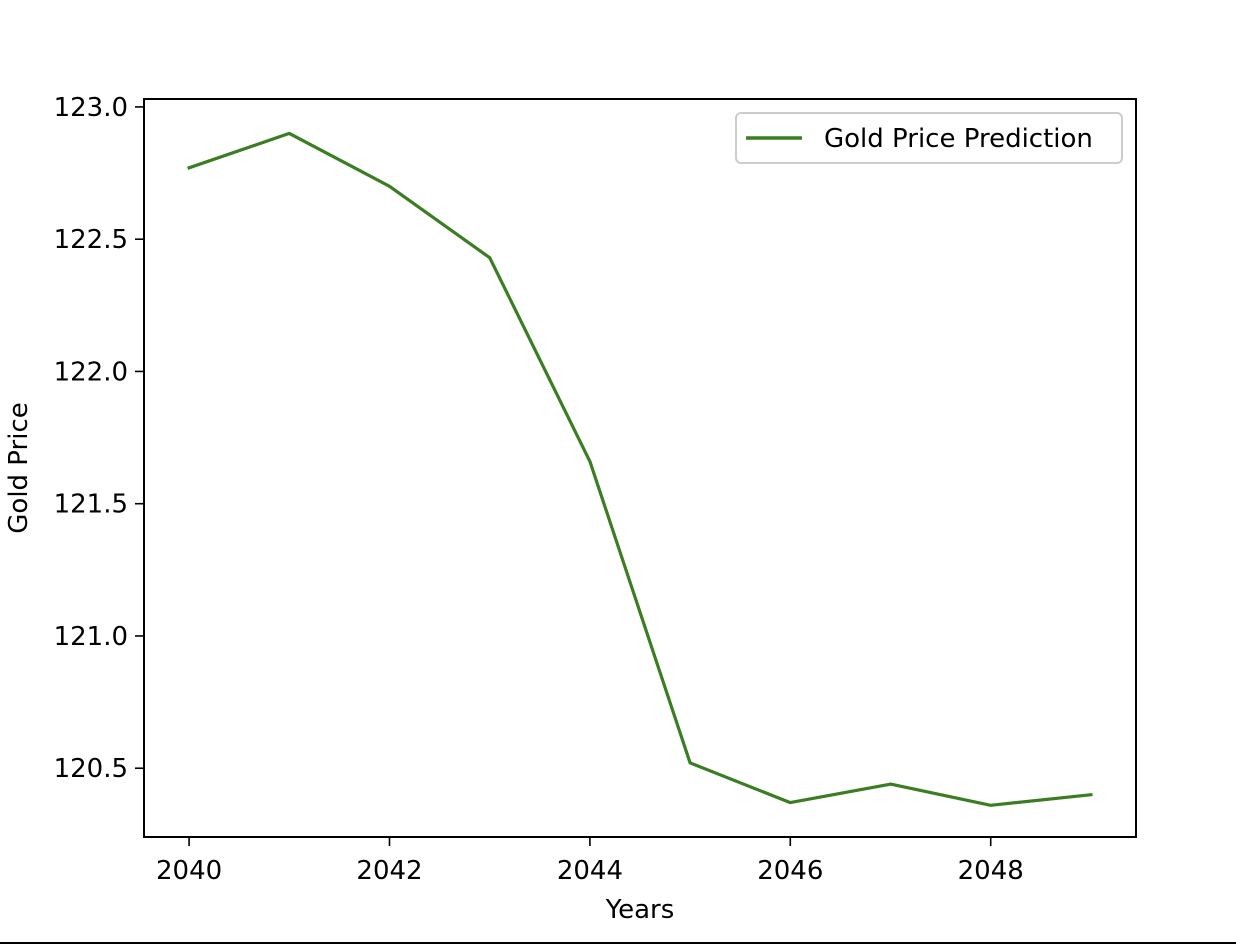 The width and height of the screenshot is (1236, 946). Describe the element at coordinates (991, 871) in the screenshot. I see `x-tick-label: 2048` at that location.